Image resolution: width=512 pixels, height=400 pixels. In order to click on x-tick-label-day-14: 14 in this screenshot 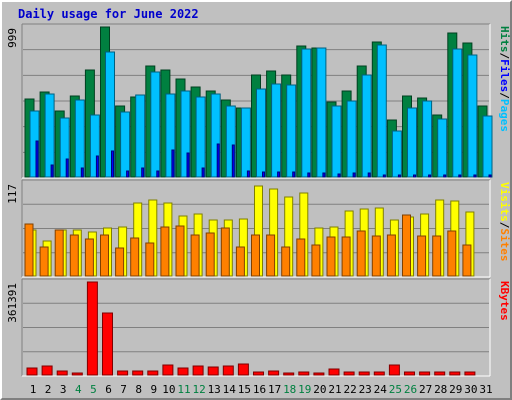, I will do `click(230, 389)`.